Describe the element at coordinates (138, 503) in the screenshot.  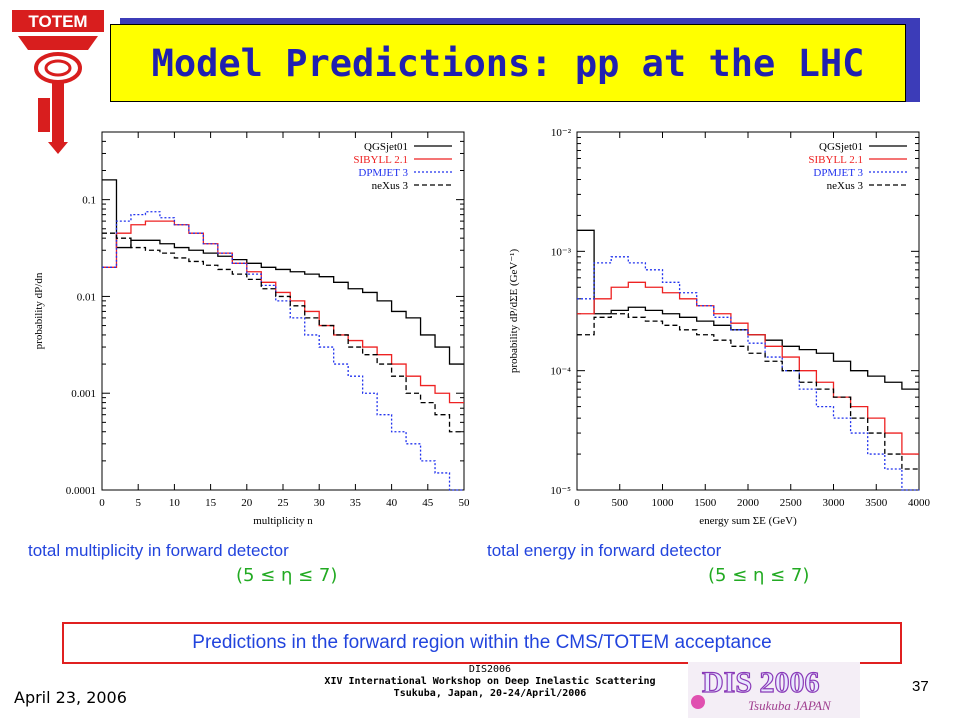
I see `x-tick-label: 5` at that location.